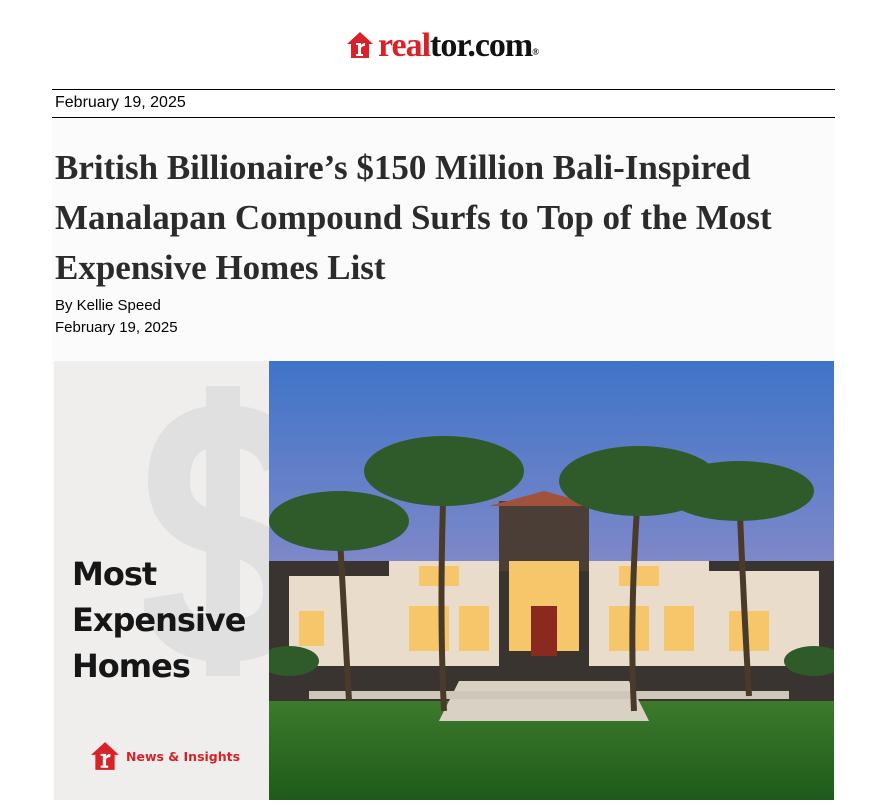 This screenshot has width=884, height=805. I want to click on divider-bottom, so click(443, 117).